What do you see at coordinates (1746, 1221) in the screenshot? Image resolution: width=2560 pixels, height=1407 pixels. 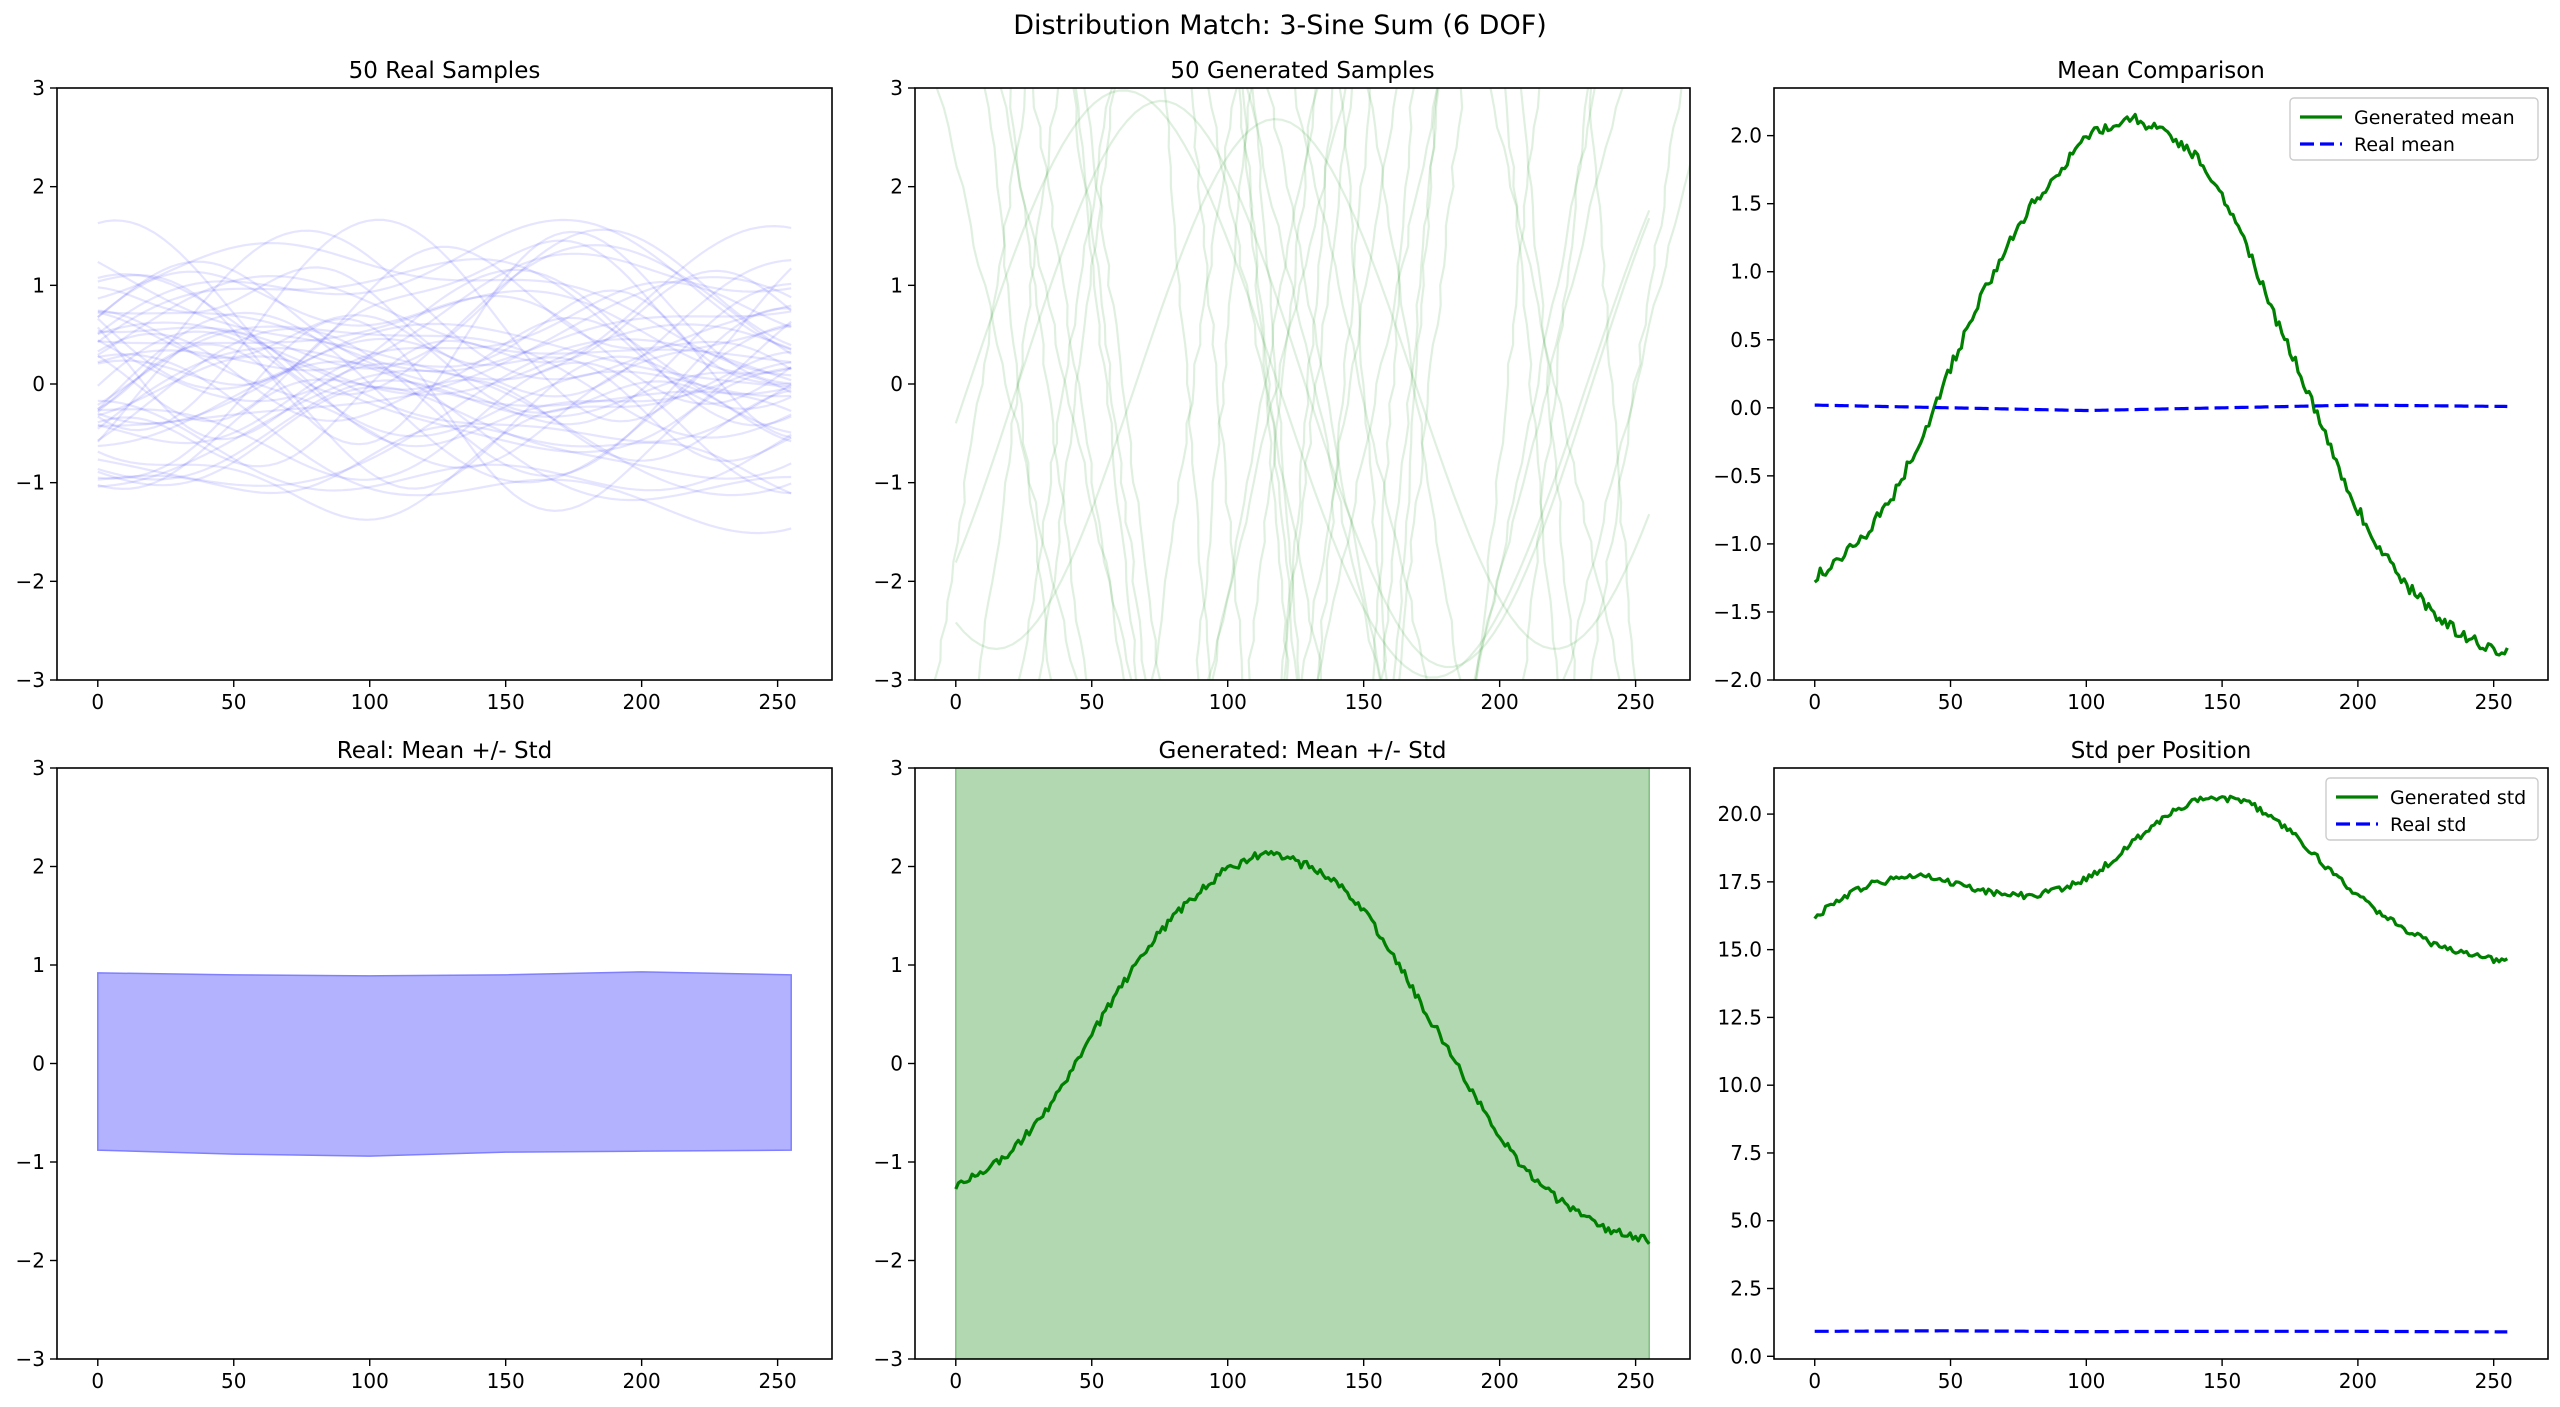 I see `y-tick-label: 5.0` at bounding box center [1746, 1221].